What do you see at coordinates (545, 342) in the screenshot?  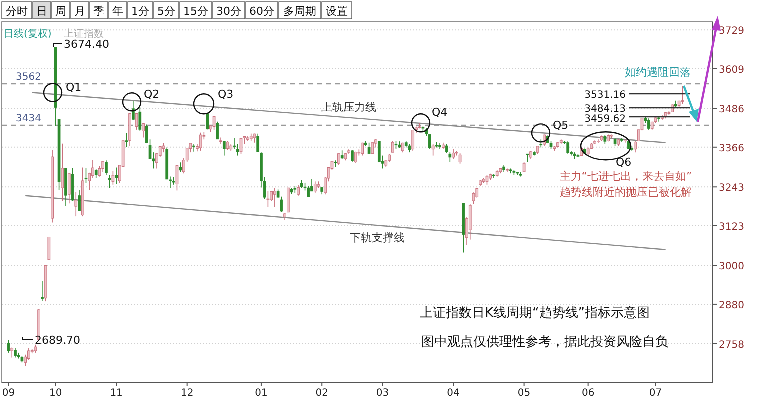 I see `text: 图中观点仅供理性参考，据此投资风险自负` at bounding box center [545, 342].